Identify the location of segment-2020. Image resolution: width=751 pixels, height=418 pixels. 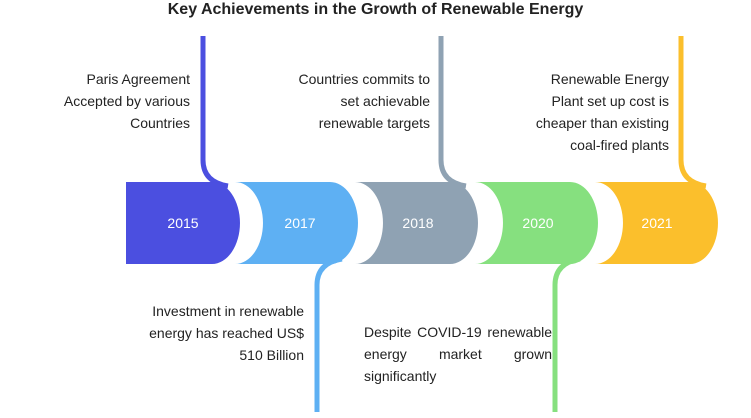
(536, 223).